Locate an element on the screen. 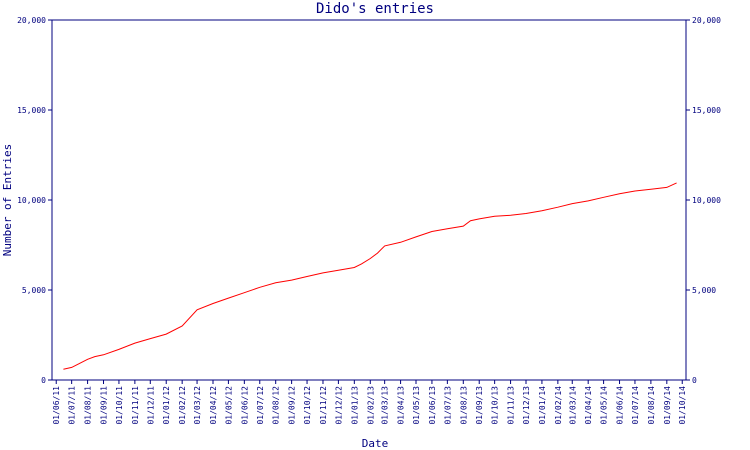 This screenshot has width=750, height=450. x-tick-label: 01/06/14 is located at coordinates (620, 405).